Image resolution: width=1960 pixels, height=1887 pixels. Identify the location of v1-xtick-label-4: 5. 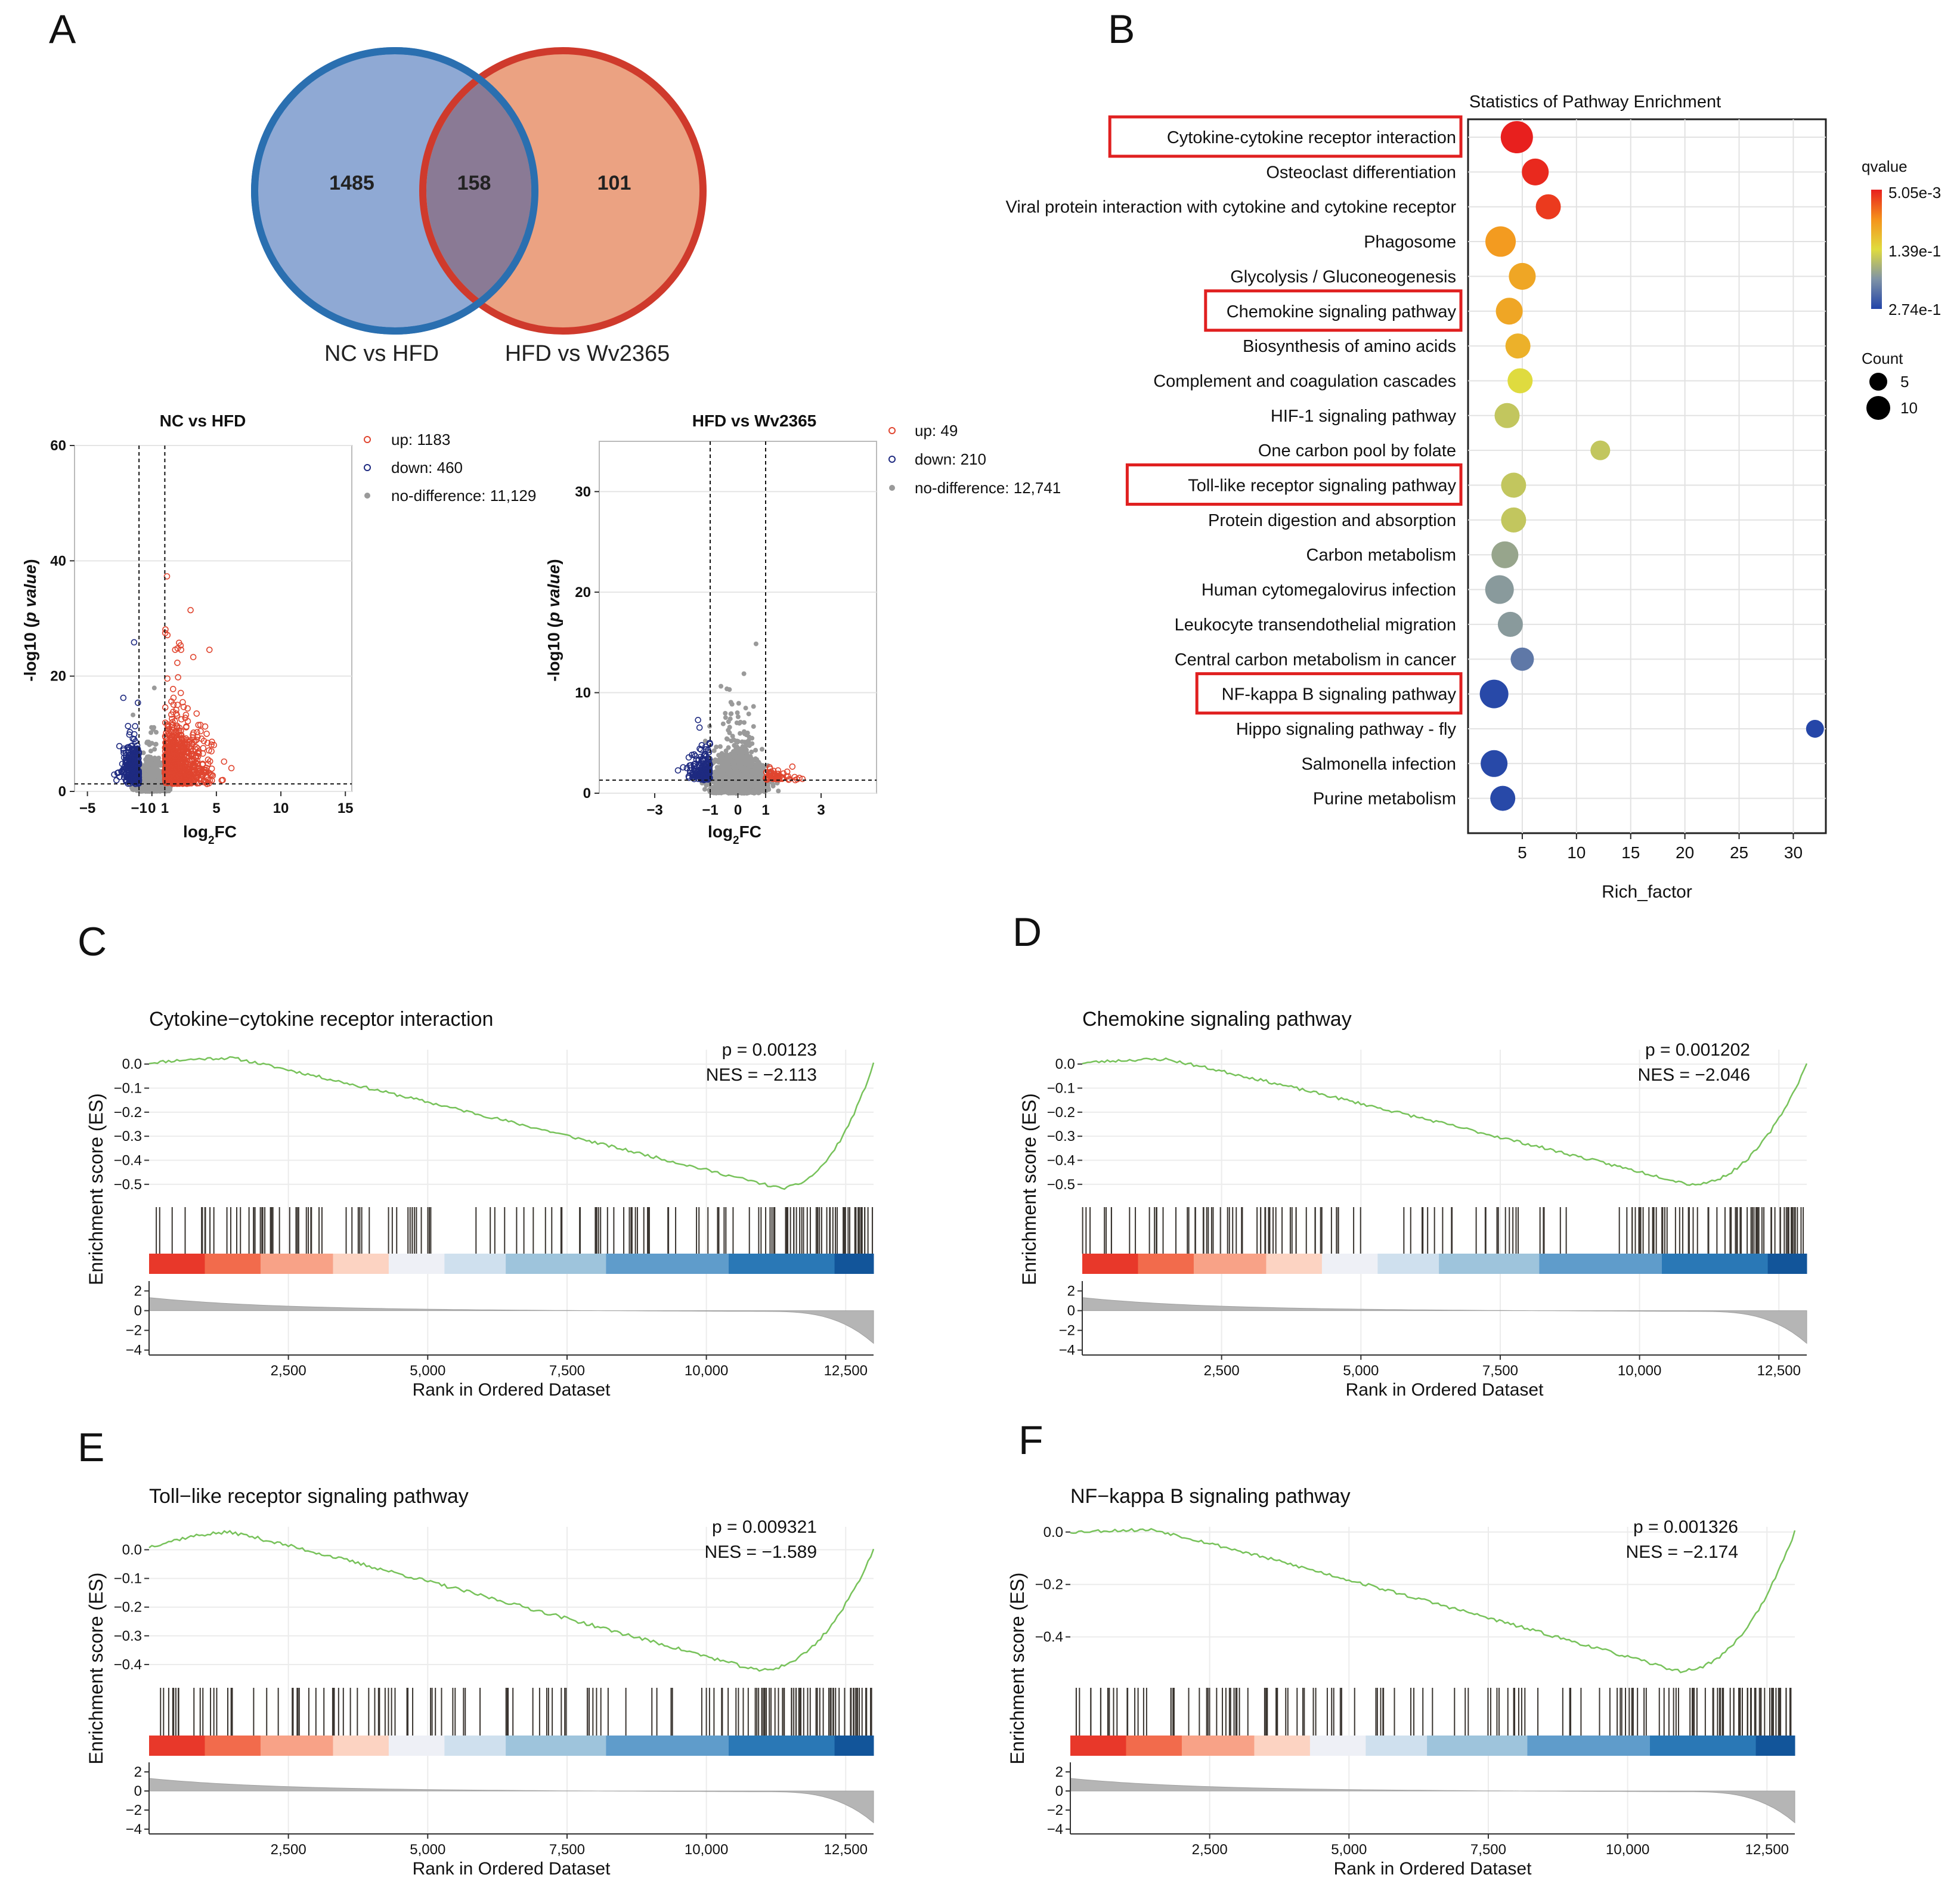
(216, 808).